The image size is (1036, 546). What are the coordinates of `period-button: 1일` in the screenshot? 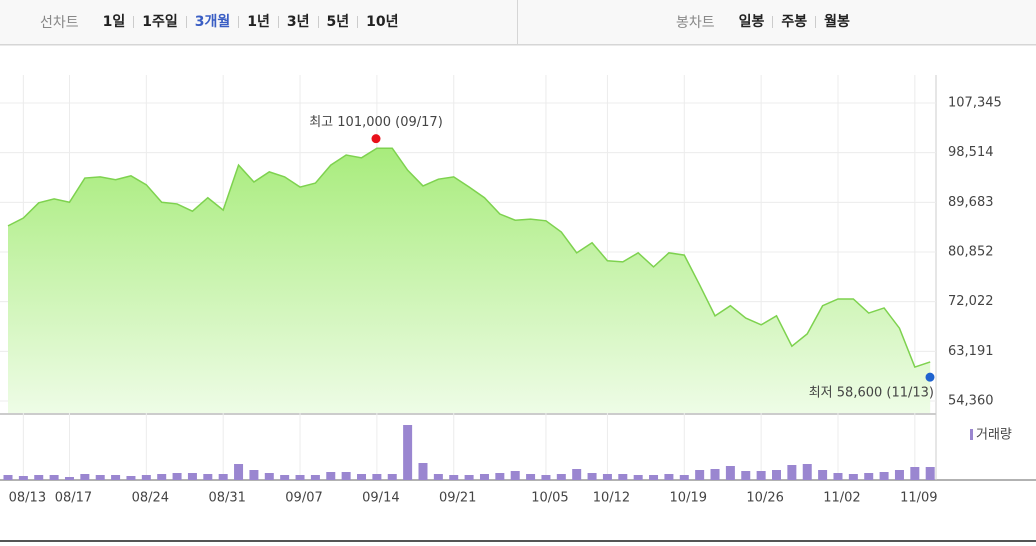 It's located at (114, 22).